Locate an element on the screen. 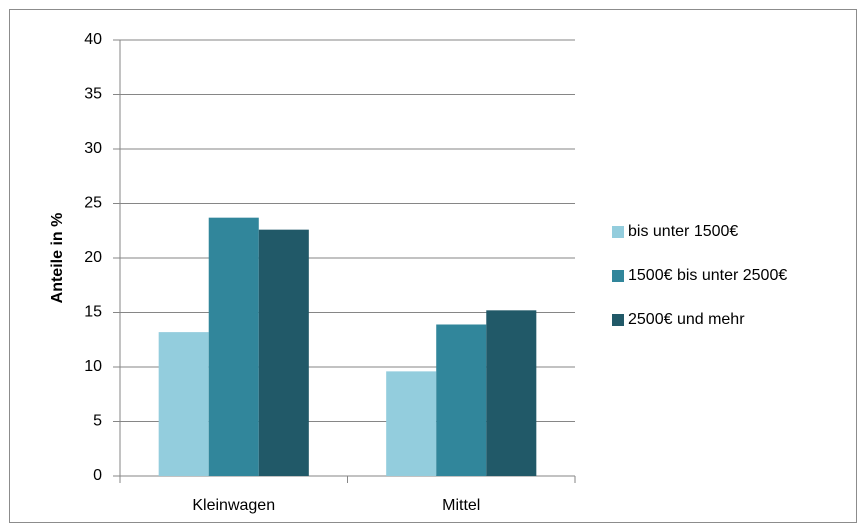 This screenshot has height=529, width=866. x-tick-label: Mittel is located at coordinates (461, 505).